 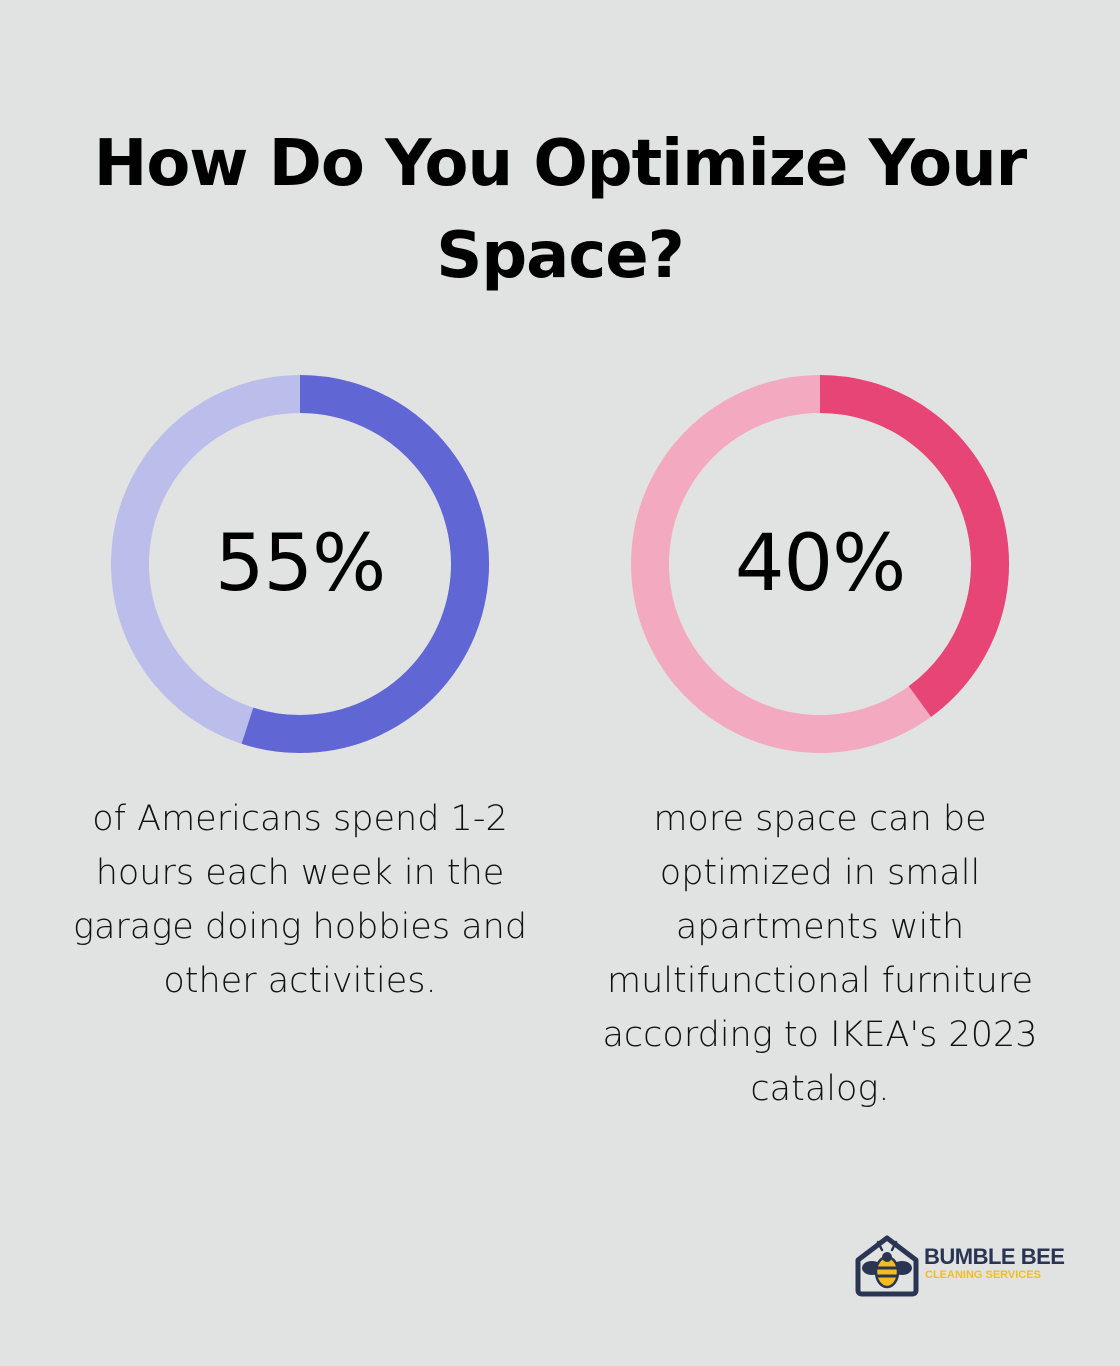 I want to click on donut-chart-apartments: 40%, so click(x=820, y=564).